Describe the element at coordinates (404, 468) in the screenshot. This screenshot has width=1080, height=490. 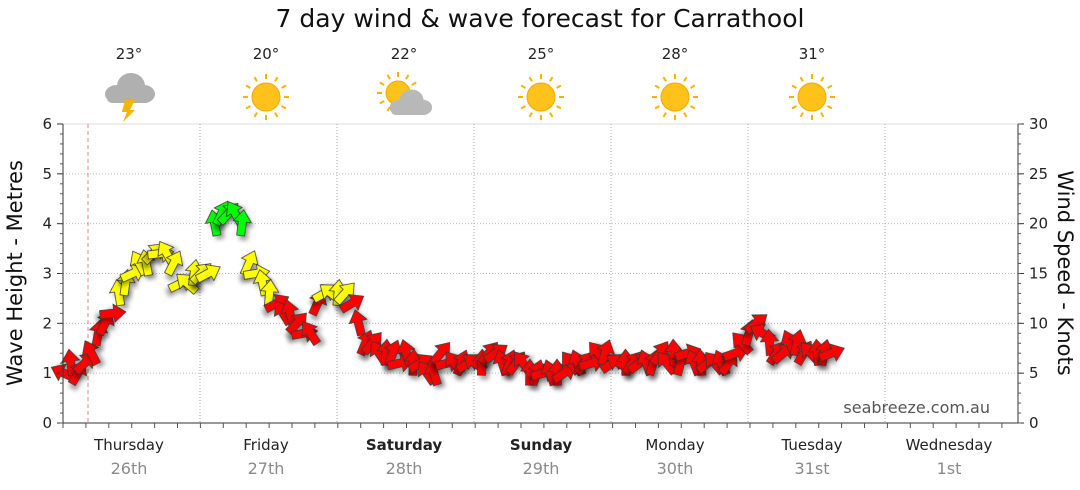
I see `date-label: 28th` at that location.